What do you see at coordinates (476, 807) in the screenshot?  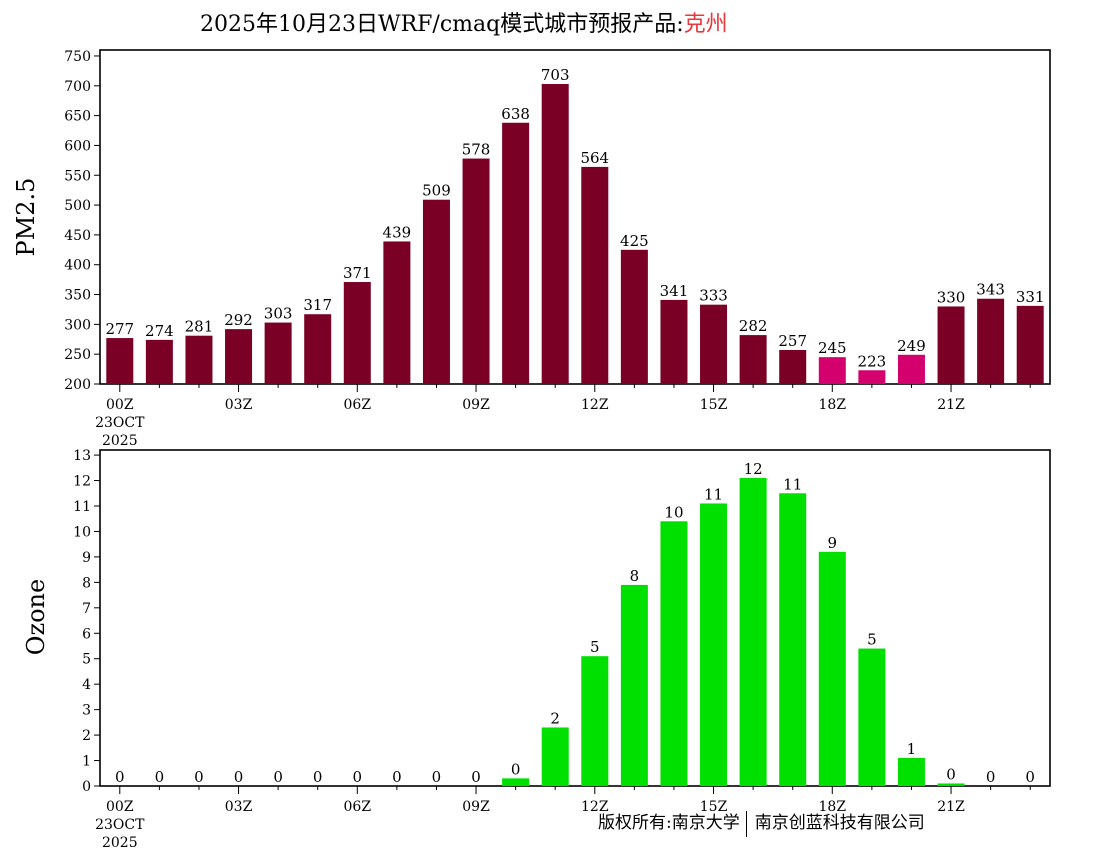 I see `ozone-xtick-label: 09Z` at bounding box center [476, 807].